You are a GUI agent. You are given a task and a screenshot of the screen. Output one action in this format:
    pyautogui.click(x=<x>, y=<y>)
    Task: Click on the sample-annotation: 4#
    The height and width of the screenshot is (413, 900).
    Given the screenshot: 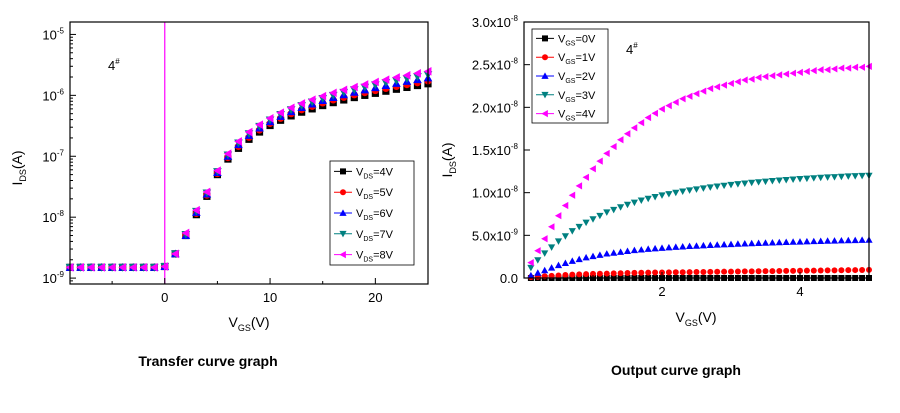 What is the action you would take?
    pyautogui.click(x=114, y=65)
    